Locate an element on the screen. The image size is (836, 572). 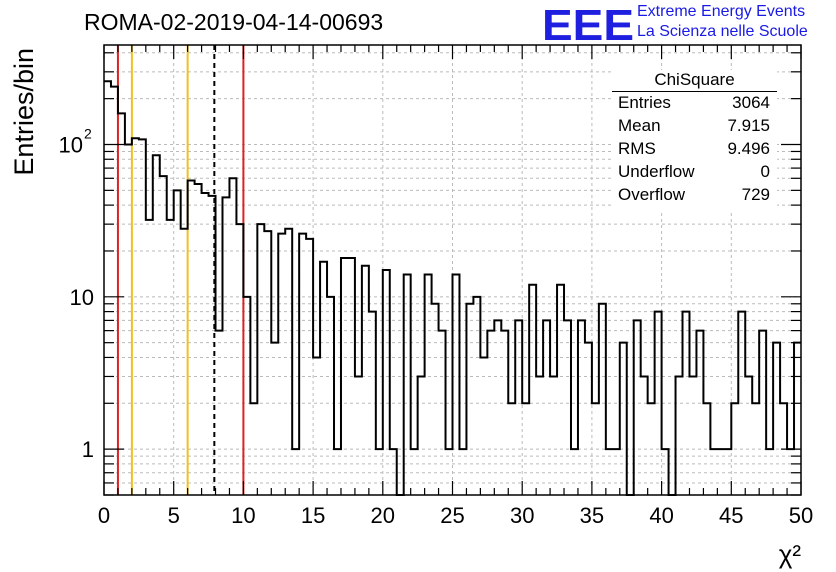
brand-line-1: Extreme Energy Events is located at coordinates (721, 11).